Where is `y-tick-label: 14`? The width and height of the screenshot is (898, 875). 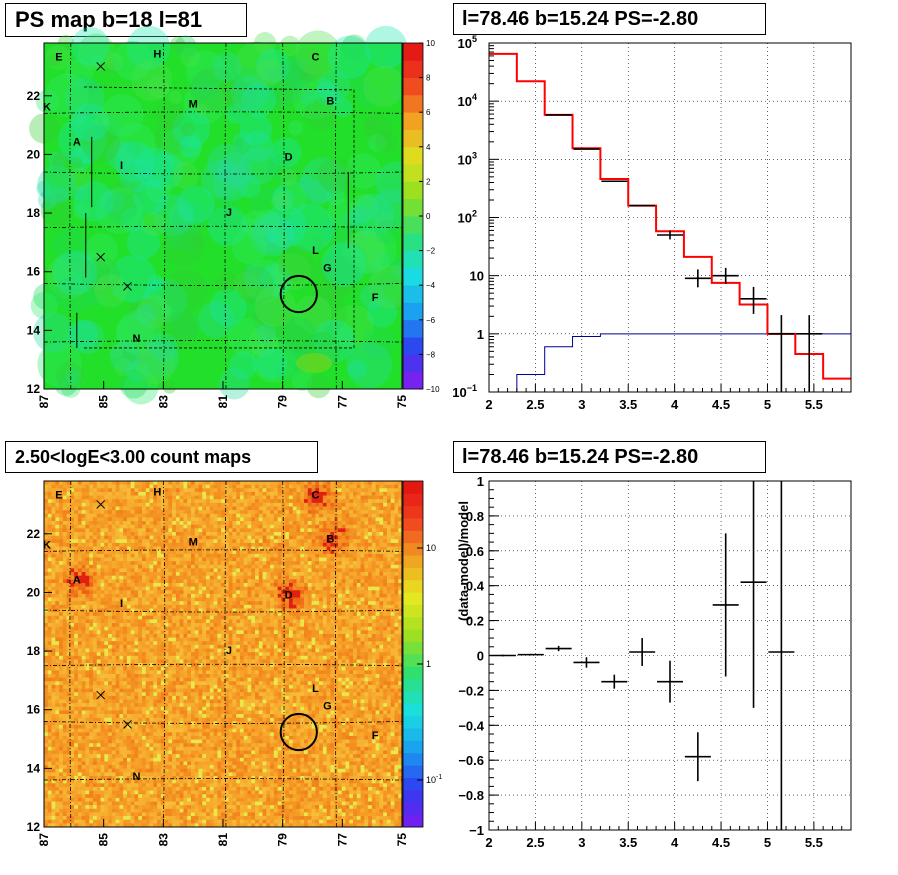
y-tick-label: 14 is located at coordinates (34, 330).